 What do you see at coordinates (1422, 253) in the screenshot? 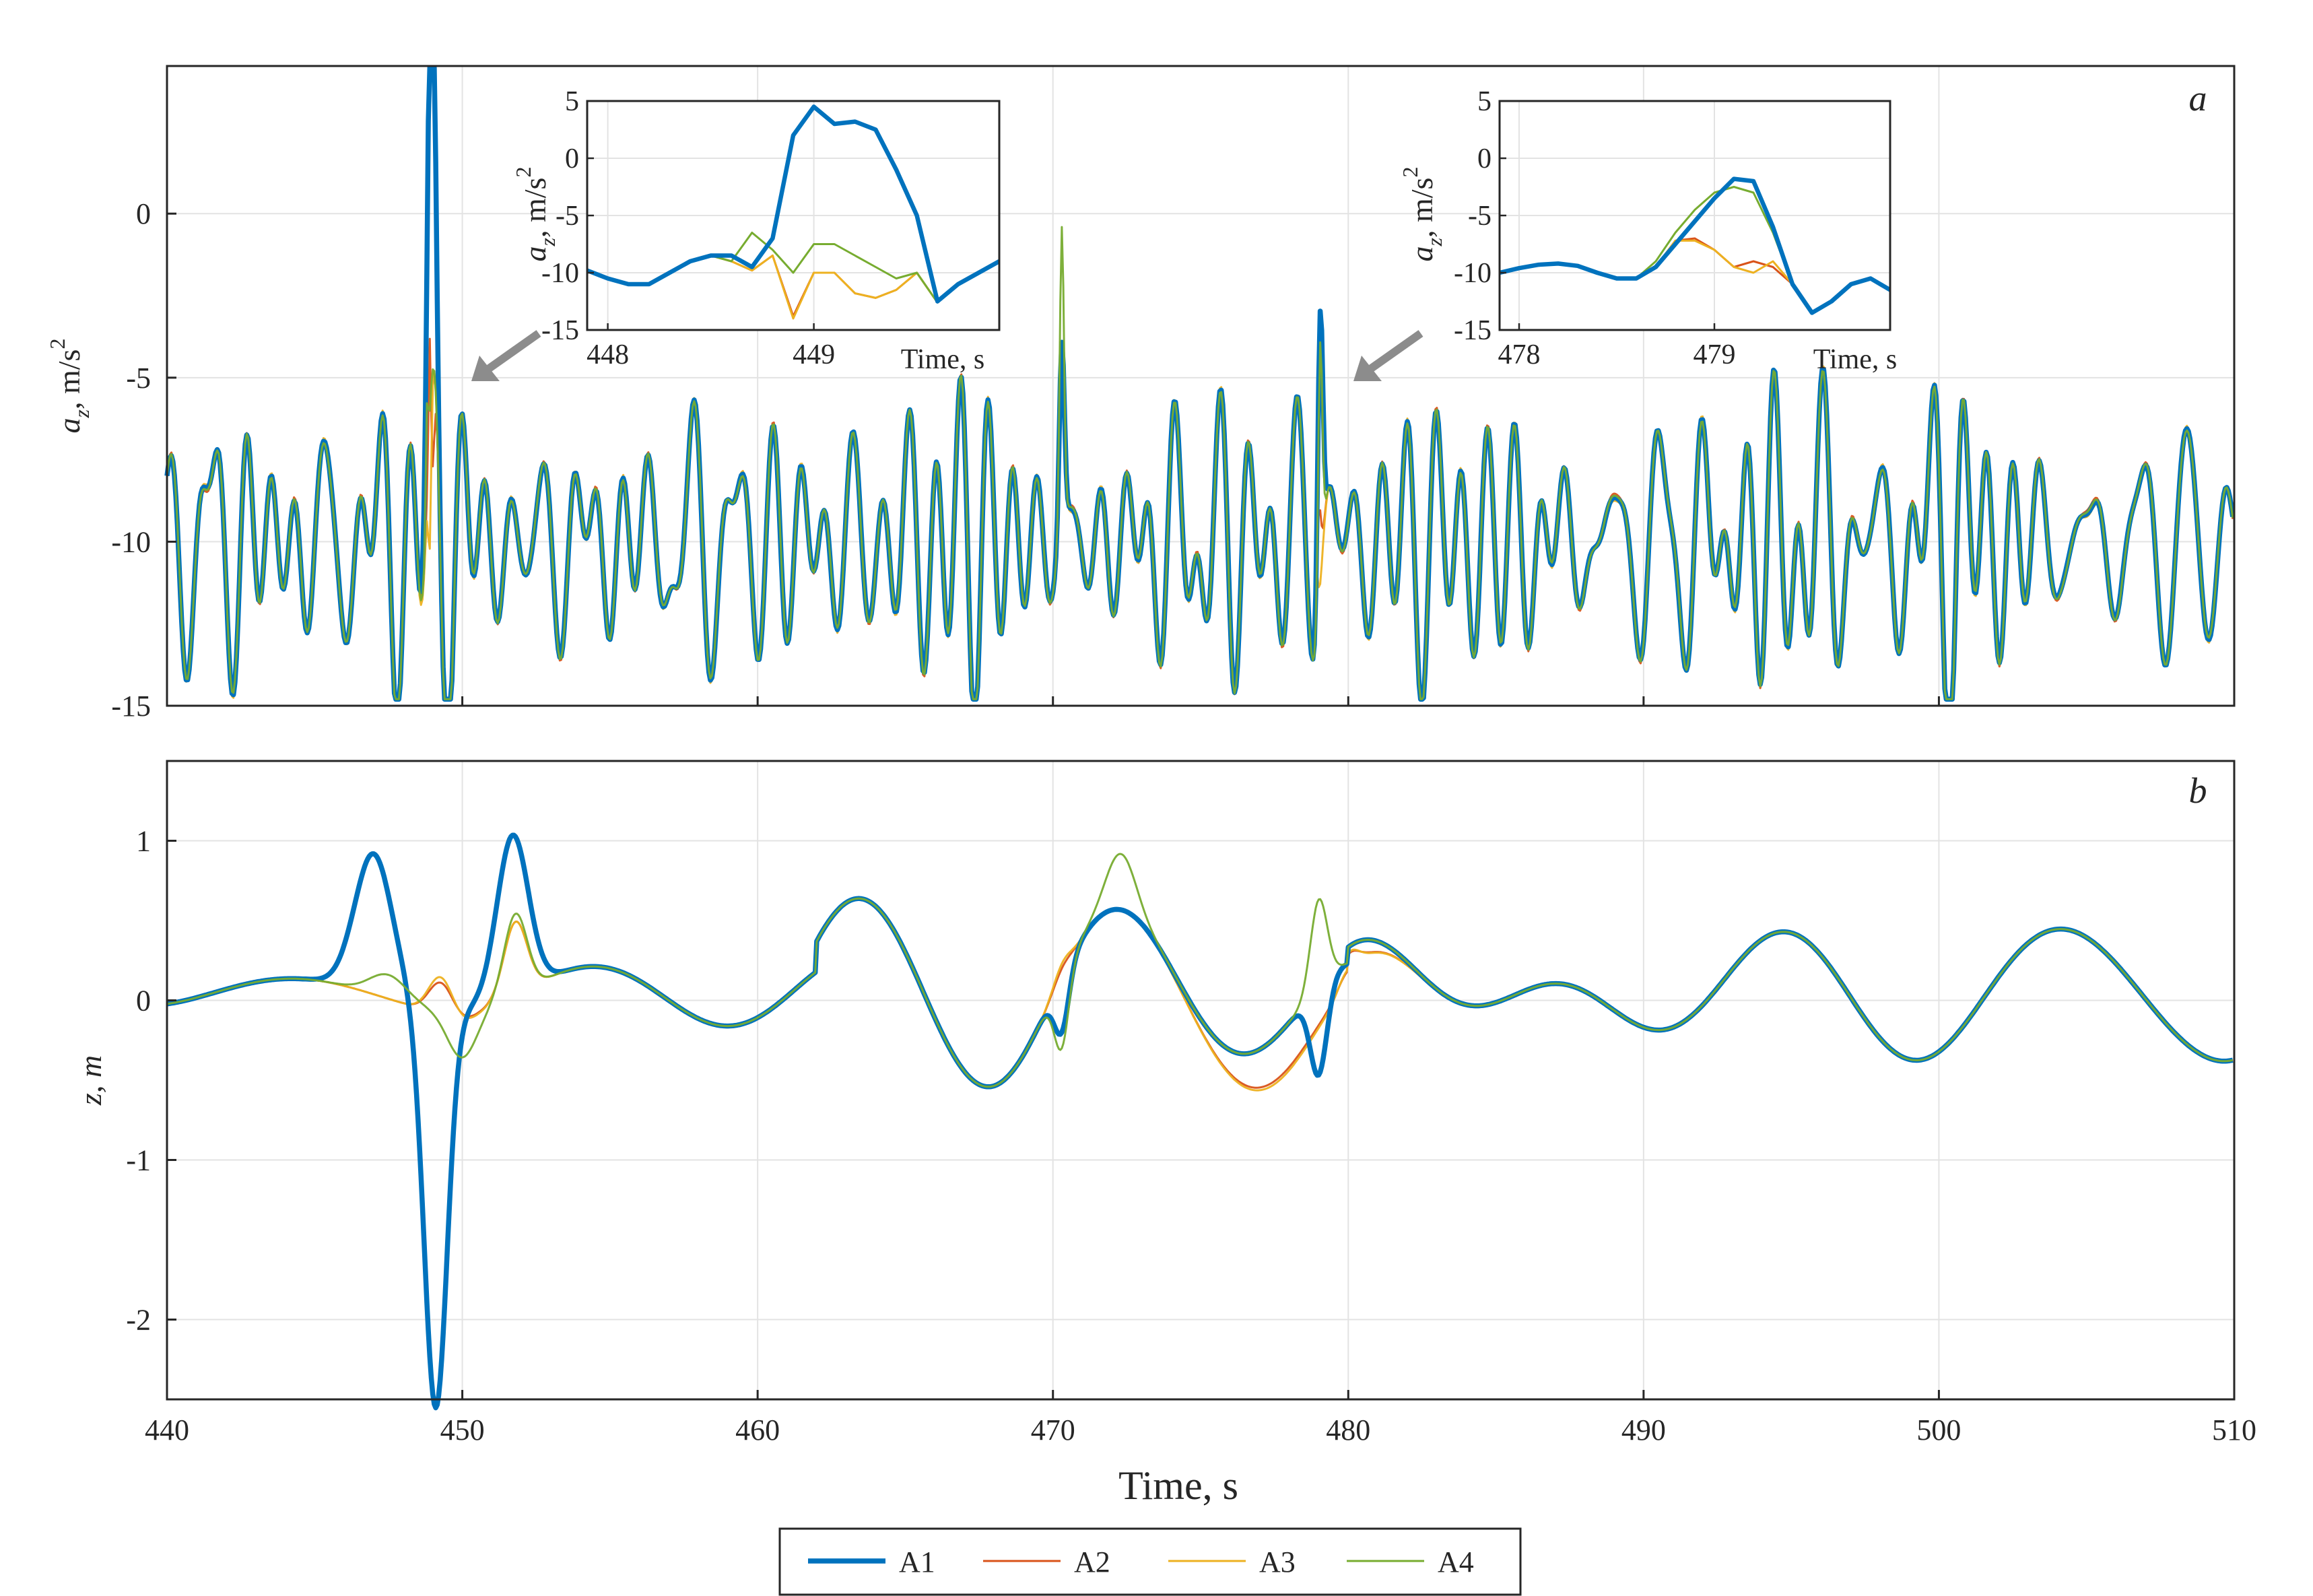
I see `inset-2-ylabel-symbol: a` at bounding box center [1422, 253].